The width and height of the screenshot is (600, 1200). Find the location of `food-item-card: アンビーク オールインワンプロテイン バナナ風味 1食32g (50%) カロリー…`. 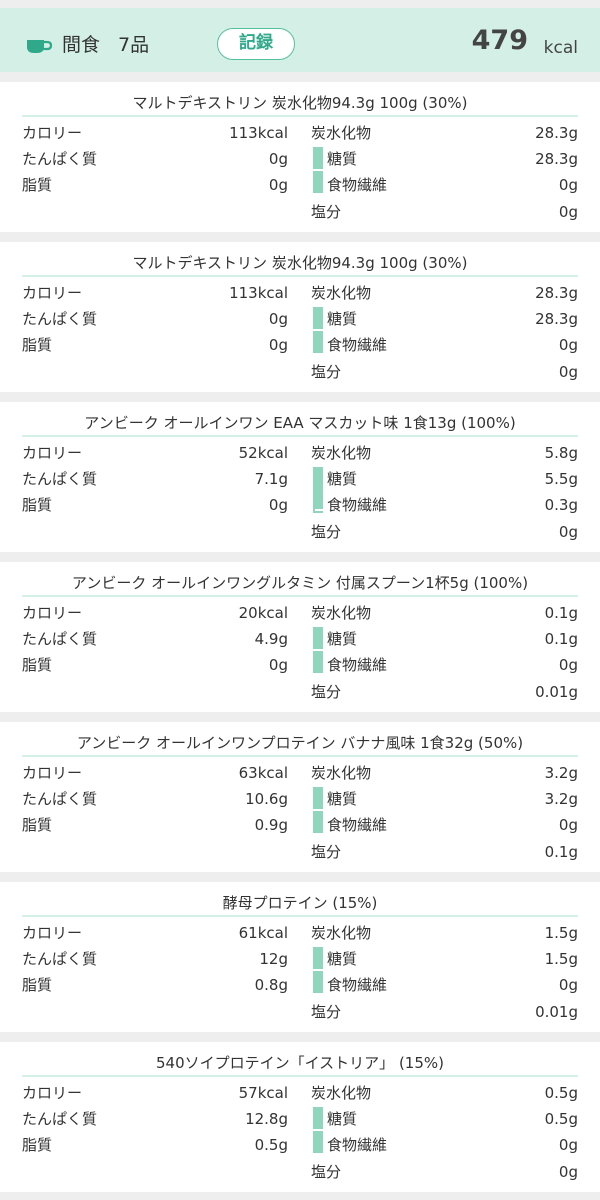

food-item-card: アンビーク オールインワンプロテイン バナナ風味 1食32g (50%) カロリー… is located at coordinates (300, 797).